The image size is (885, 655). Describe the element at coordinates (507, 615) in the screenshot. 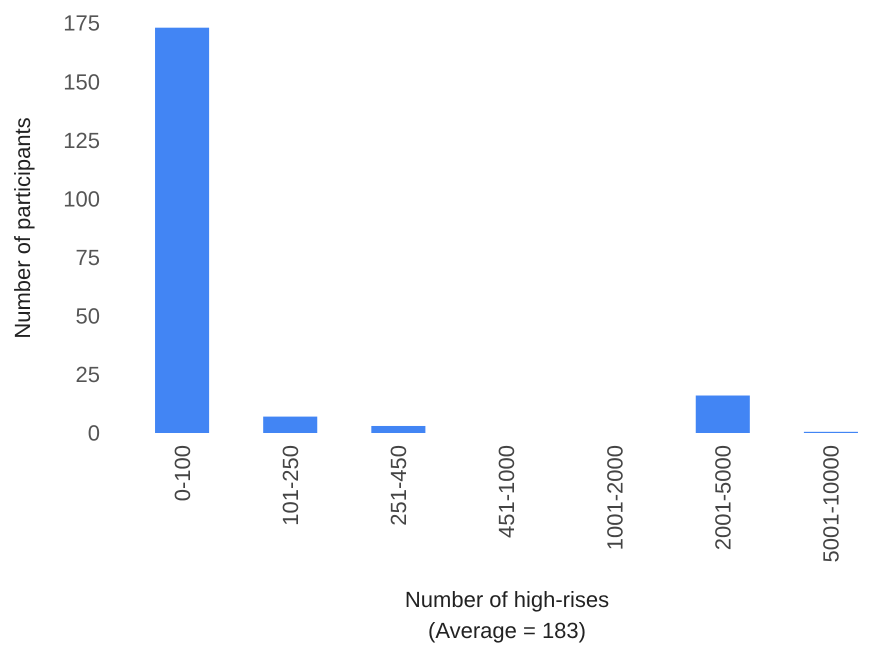

I see `x-axis-title: Number of high-rises (Average = 183)` at that location.